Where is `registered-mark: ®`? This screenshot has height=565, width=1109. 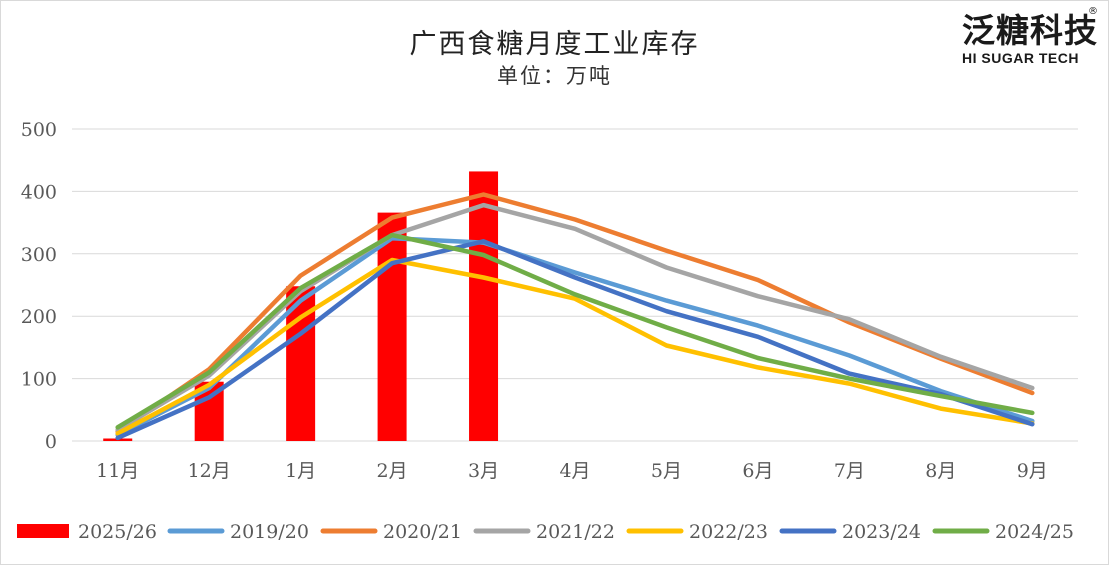
registered-mark: ® is located at coordinates (1093, 11).